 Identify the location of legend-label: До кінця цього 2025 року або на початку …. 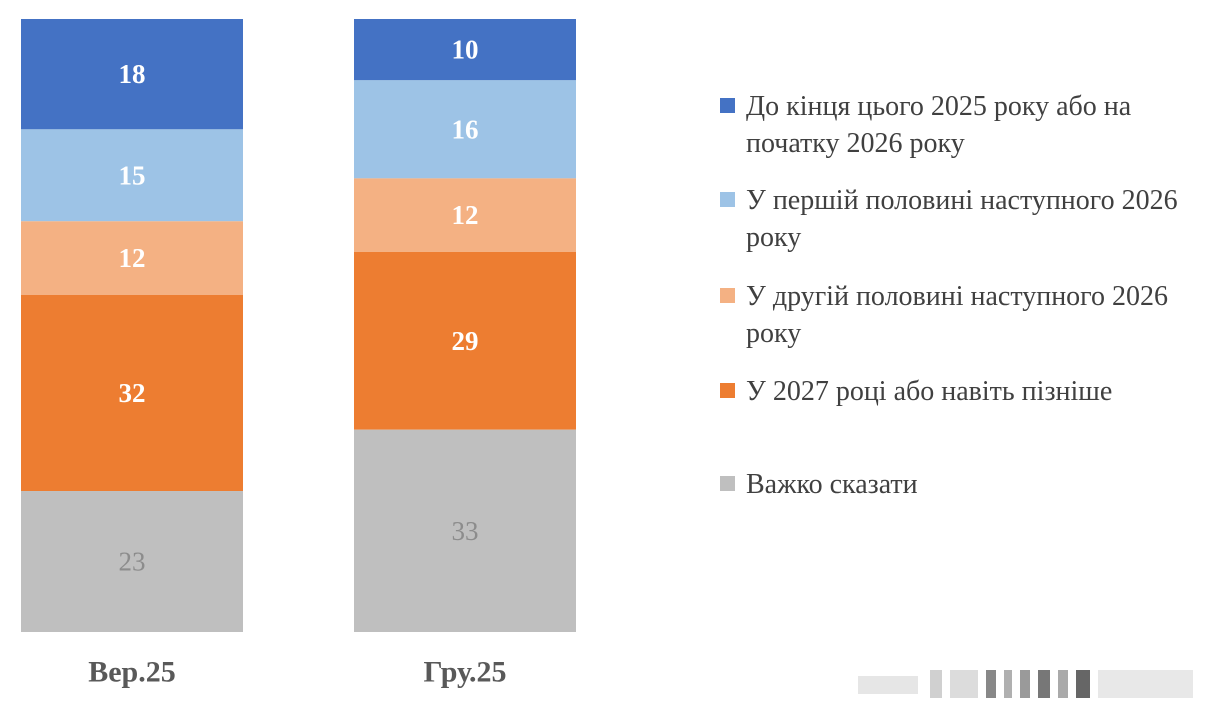
(939, 125).